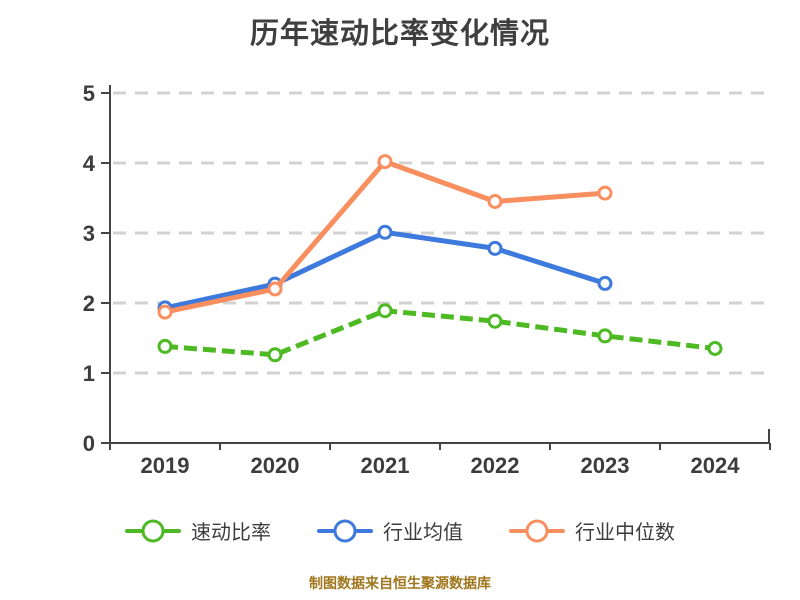 Image resolution: width=800 pixels, height=600 pixels. I want to click on legend-item-industry-median: 行业中位数, so click(592, 530).